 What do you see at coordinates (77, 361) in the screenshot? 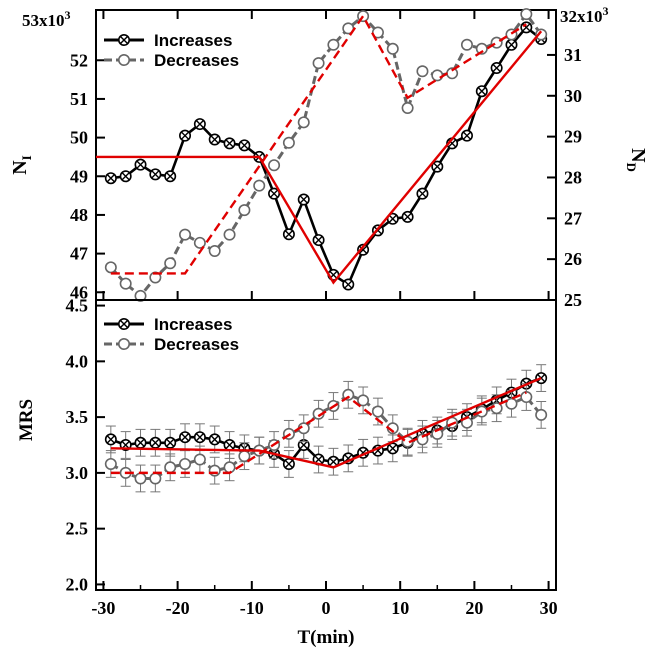
I see `y-tick-label-bottom: 4.0` at bounding box center [77, 361].